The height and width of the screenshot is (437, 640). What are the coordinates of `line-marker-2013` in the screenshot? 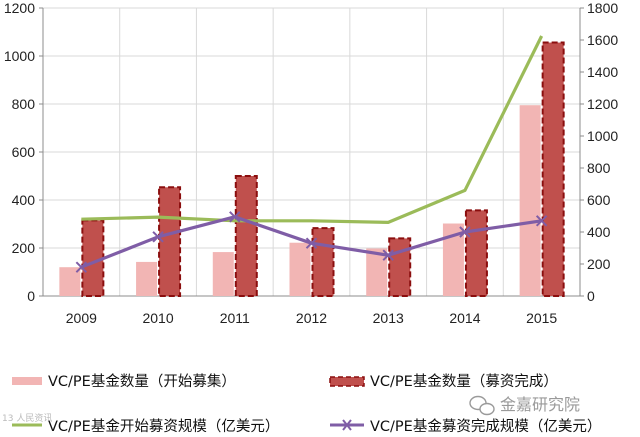 It's located at (388, 255).